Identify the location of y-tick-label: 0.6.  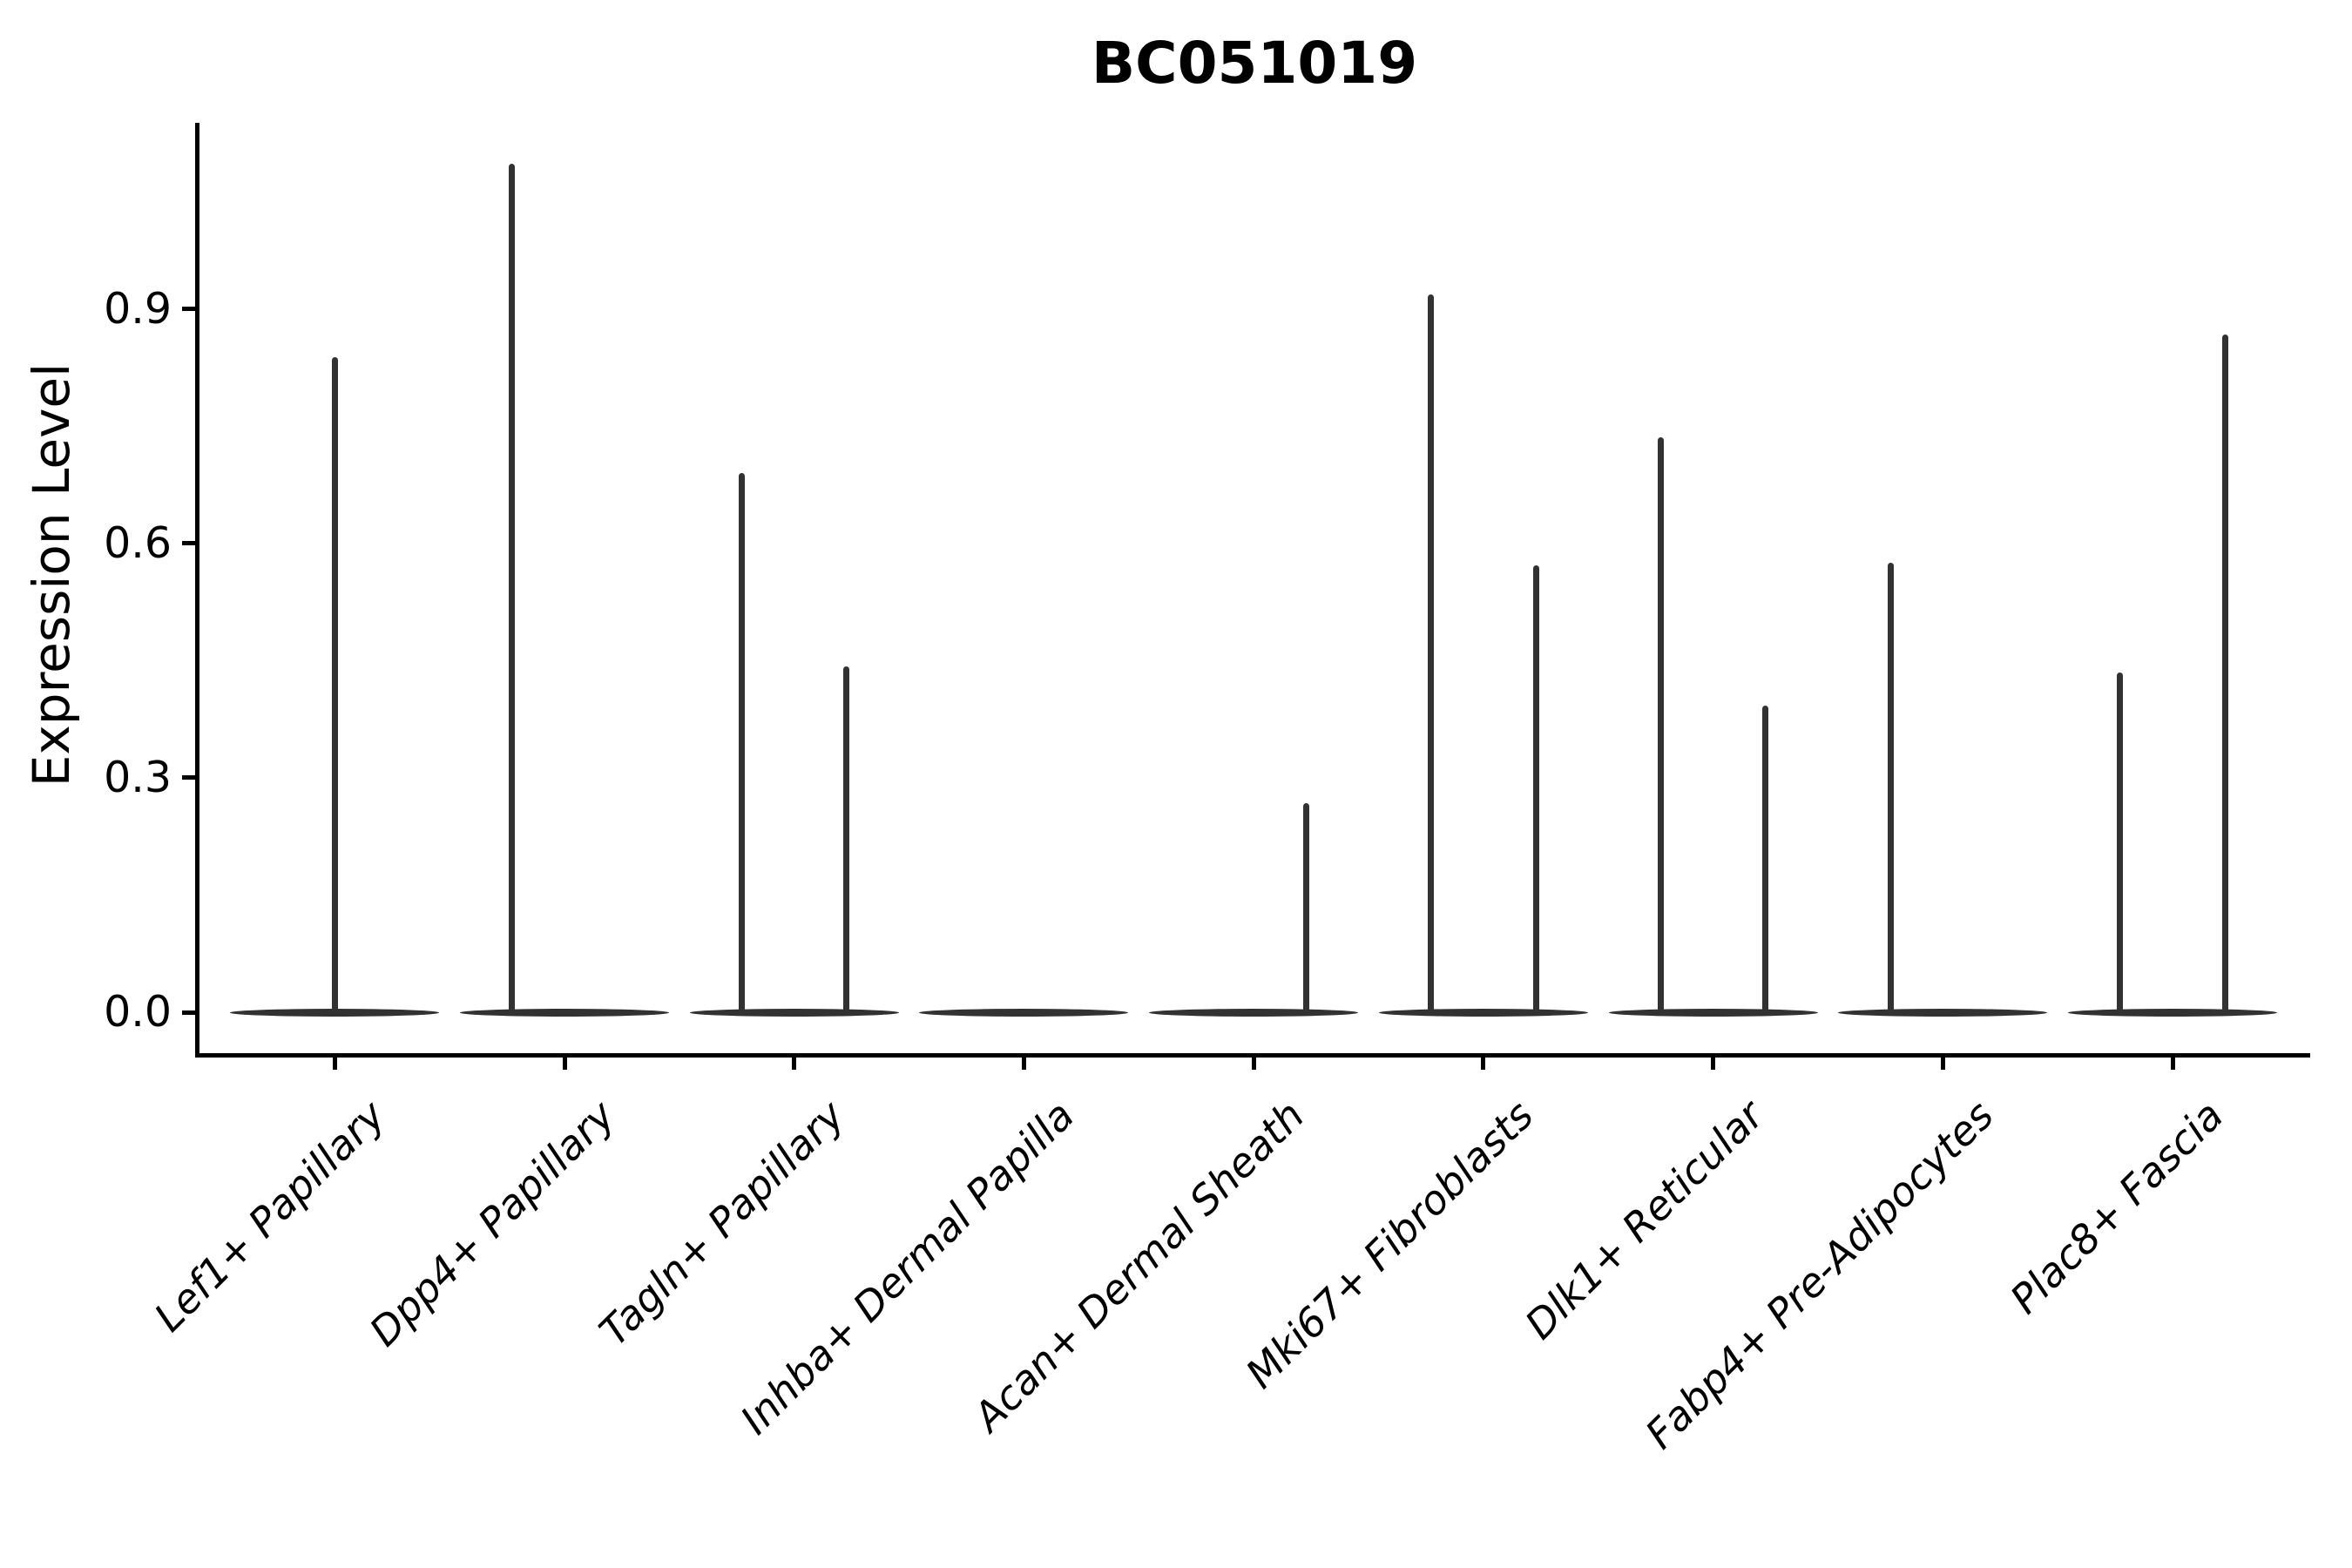
(138, 542).